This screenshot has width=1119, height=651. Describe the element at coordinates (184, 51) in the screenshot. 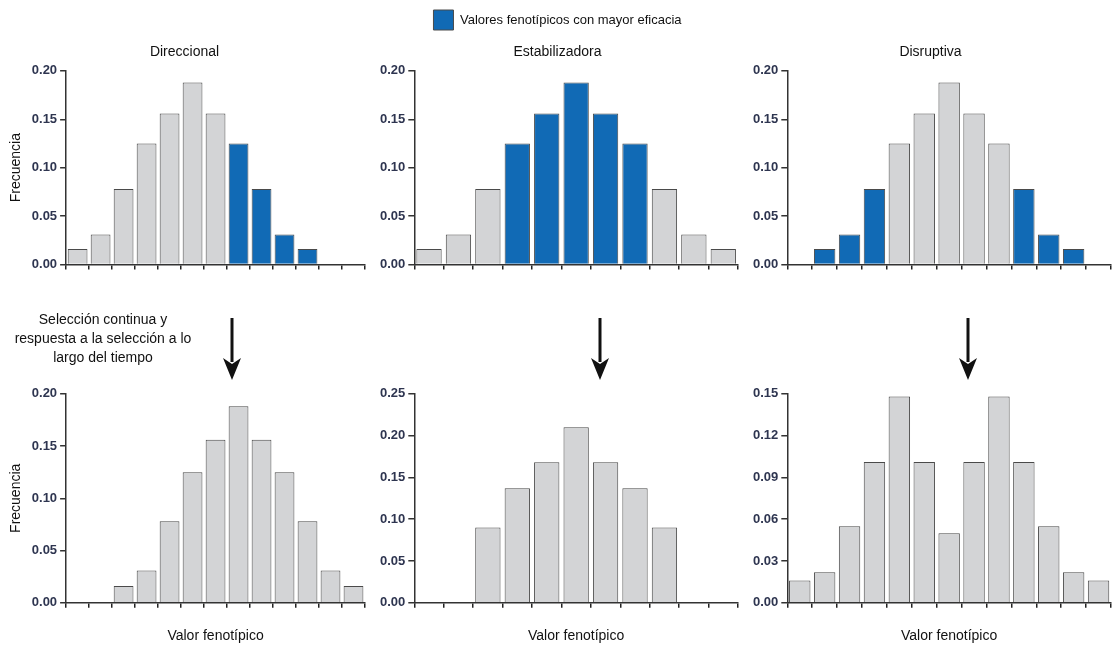

I see `chart-title: Direccional` at that location.